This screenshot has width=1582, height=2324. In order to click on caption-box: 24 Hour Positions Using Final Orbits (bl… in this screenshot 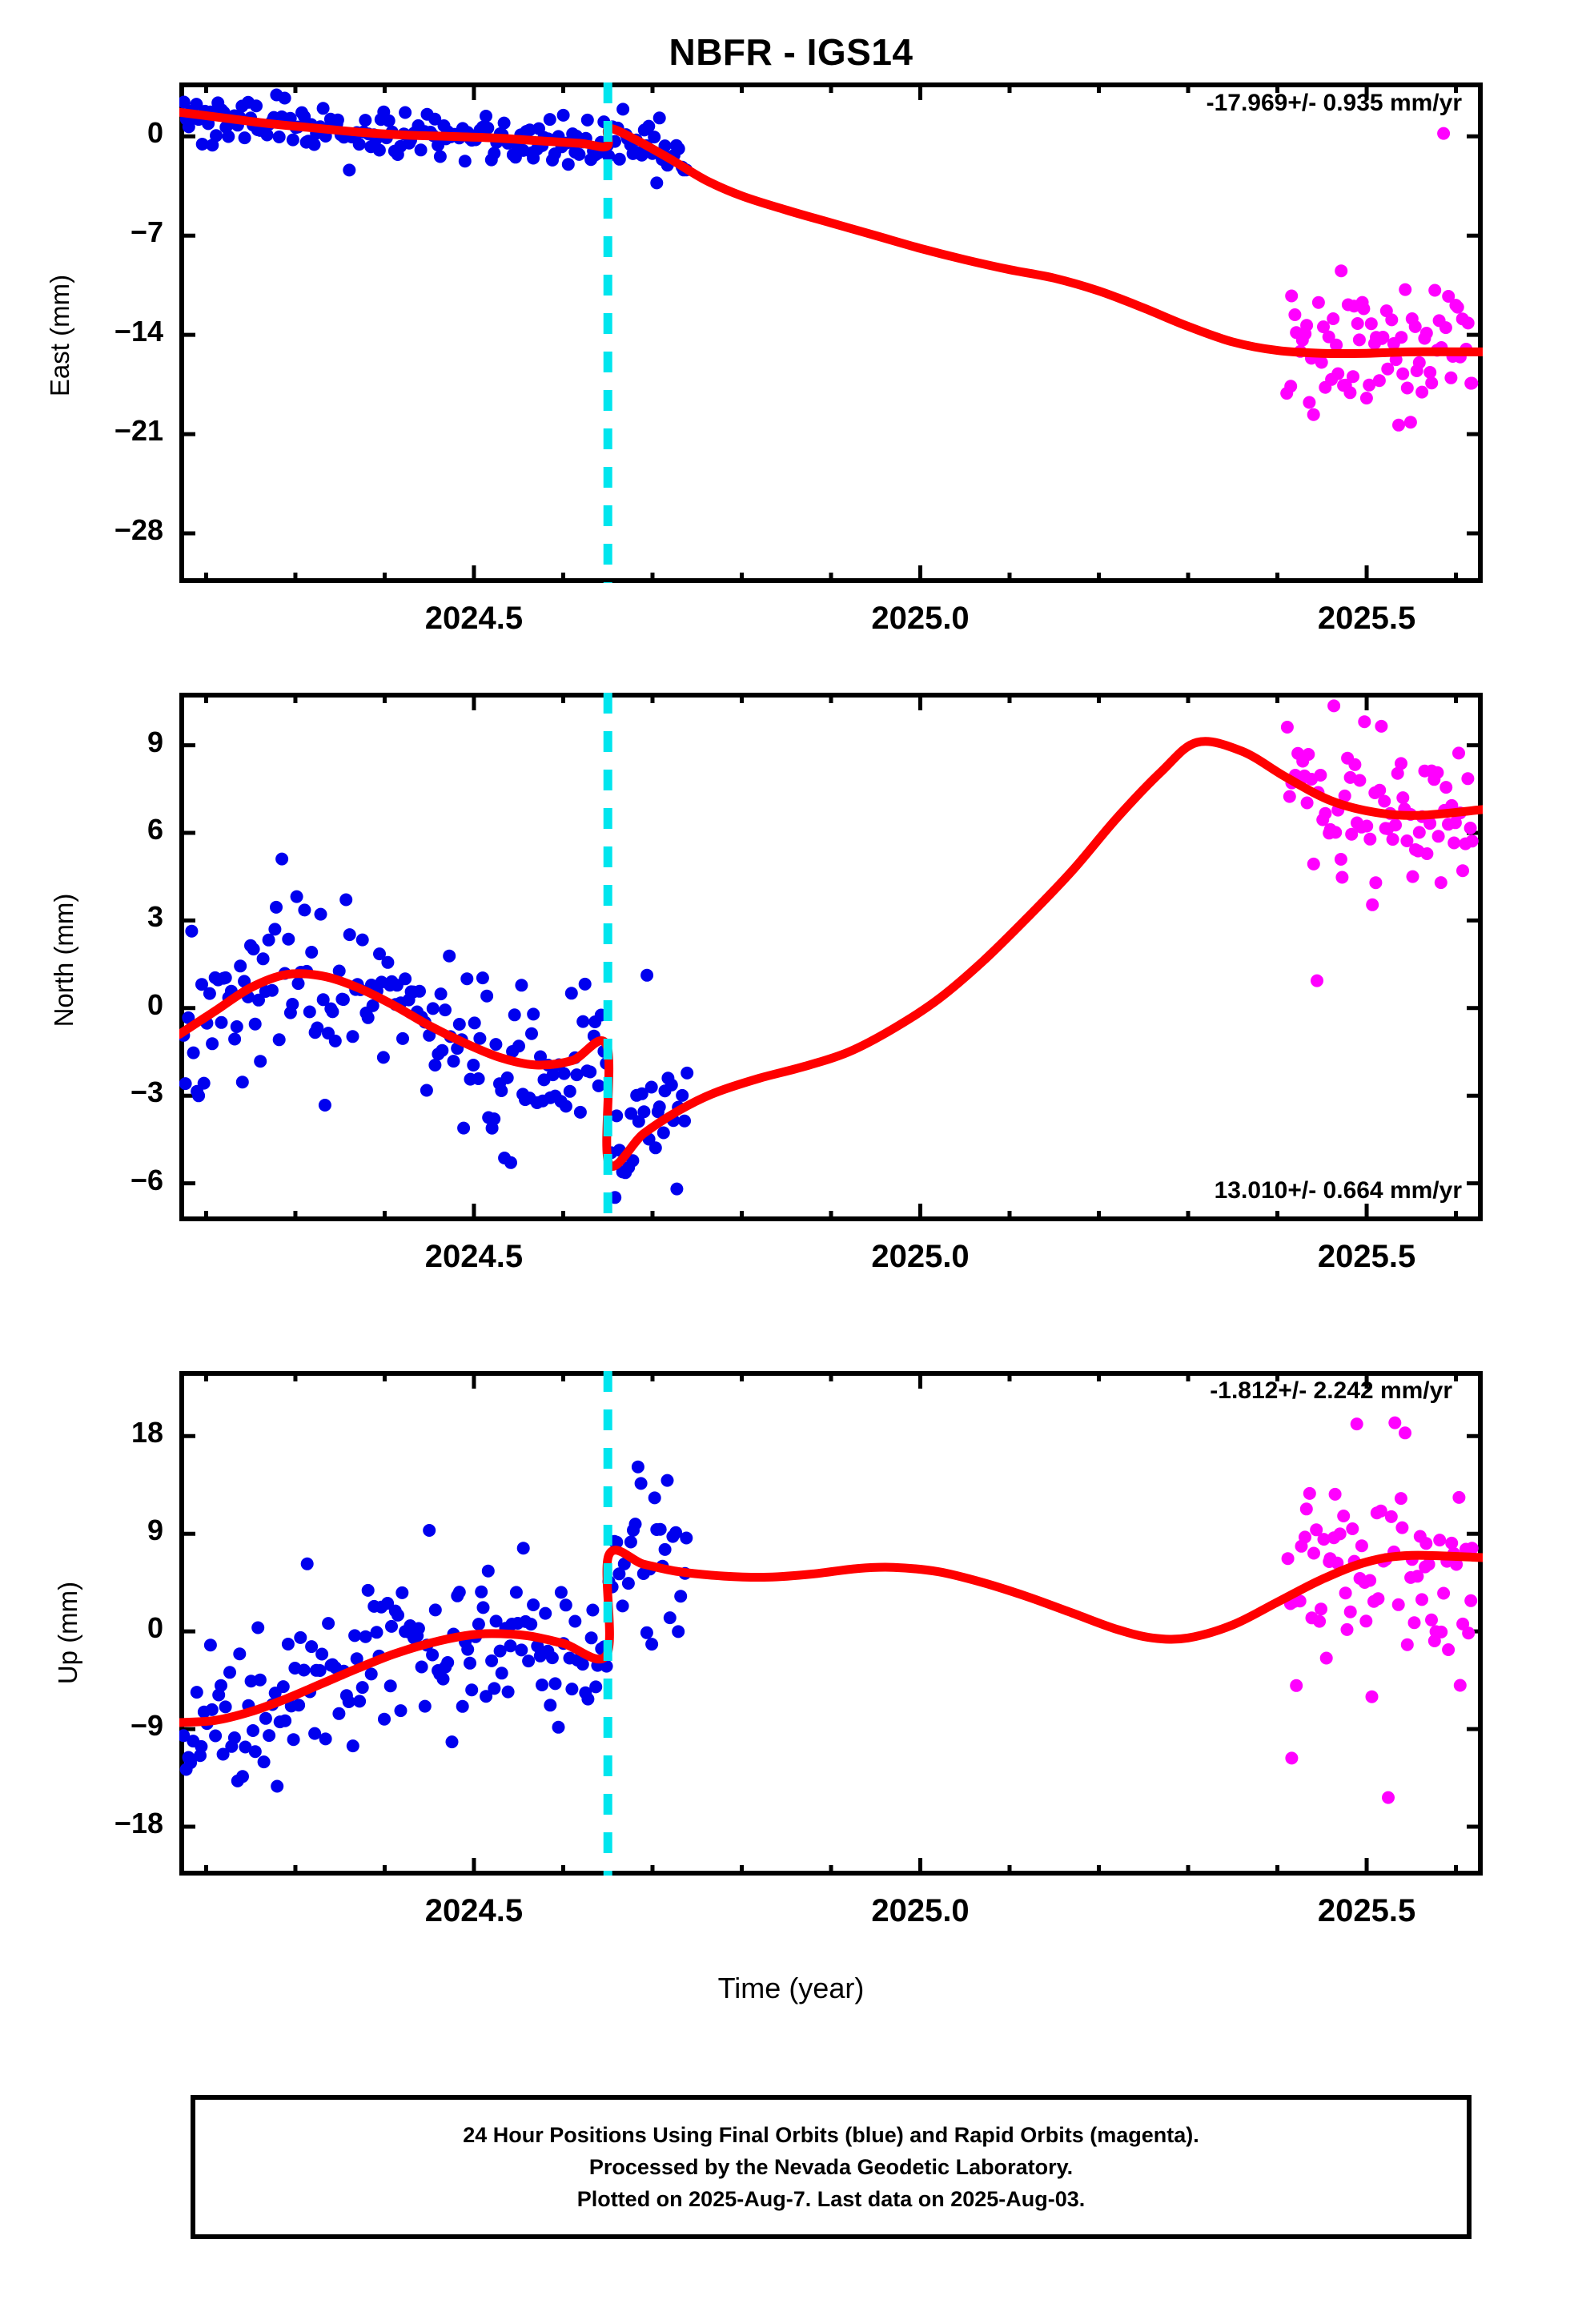, I will do `click(831, 2167)`.